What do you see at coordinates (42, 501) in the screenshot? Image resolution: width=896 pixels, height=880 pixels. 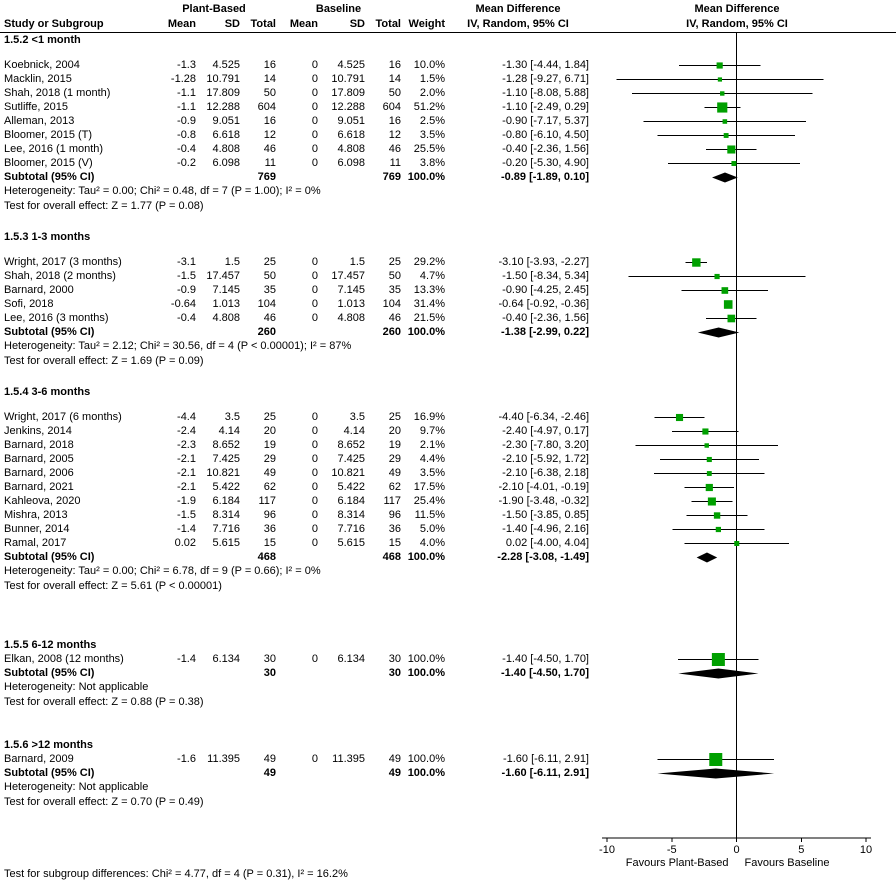 I see `study-name: Kahleova, 2020` at bounding box center [42, 501].